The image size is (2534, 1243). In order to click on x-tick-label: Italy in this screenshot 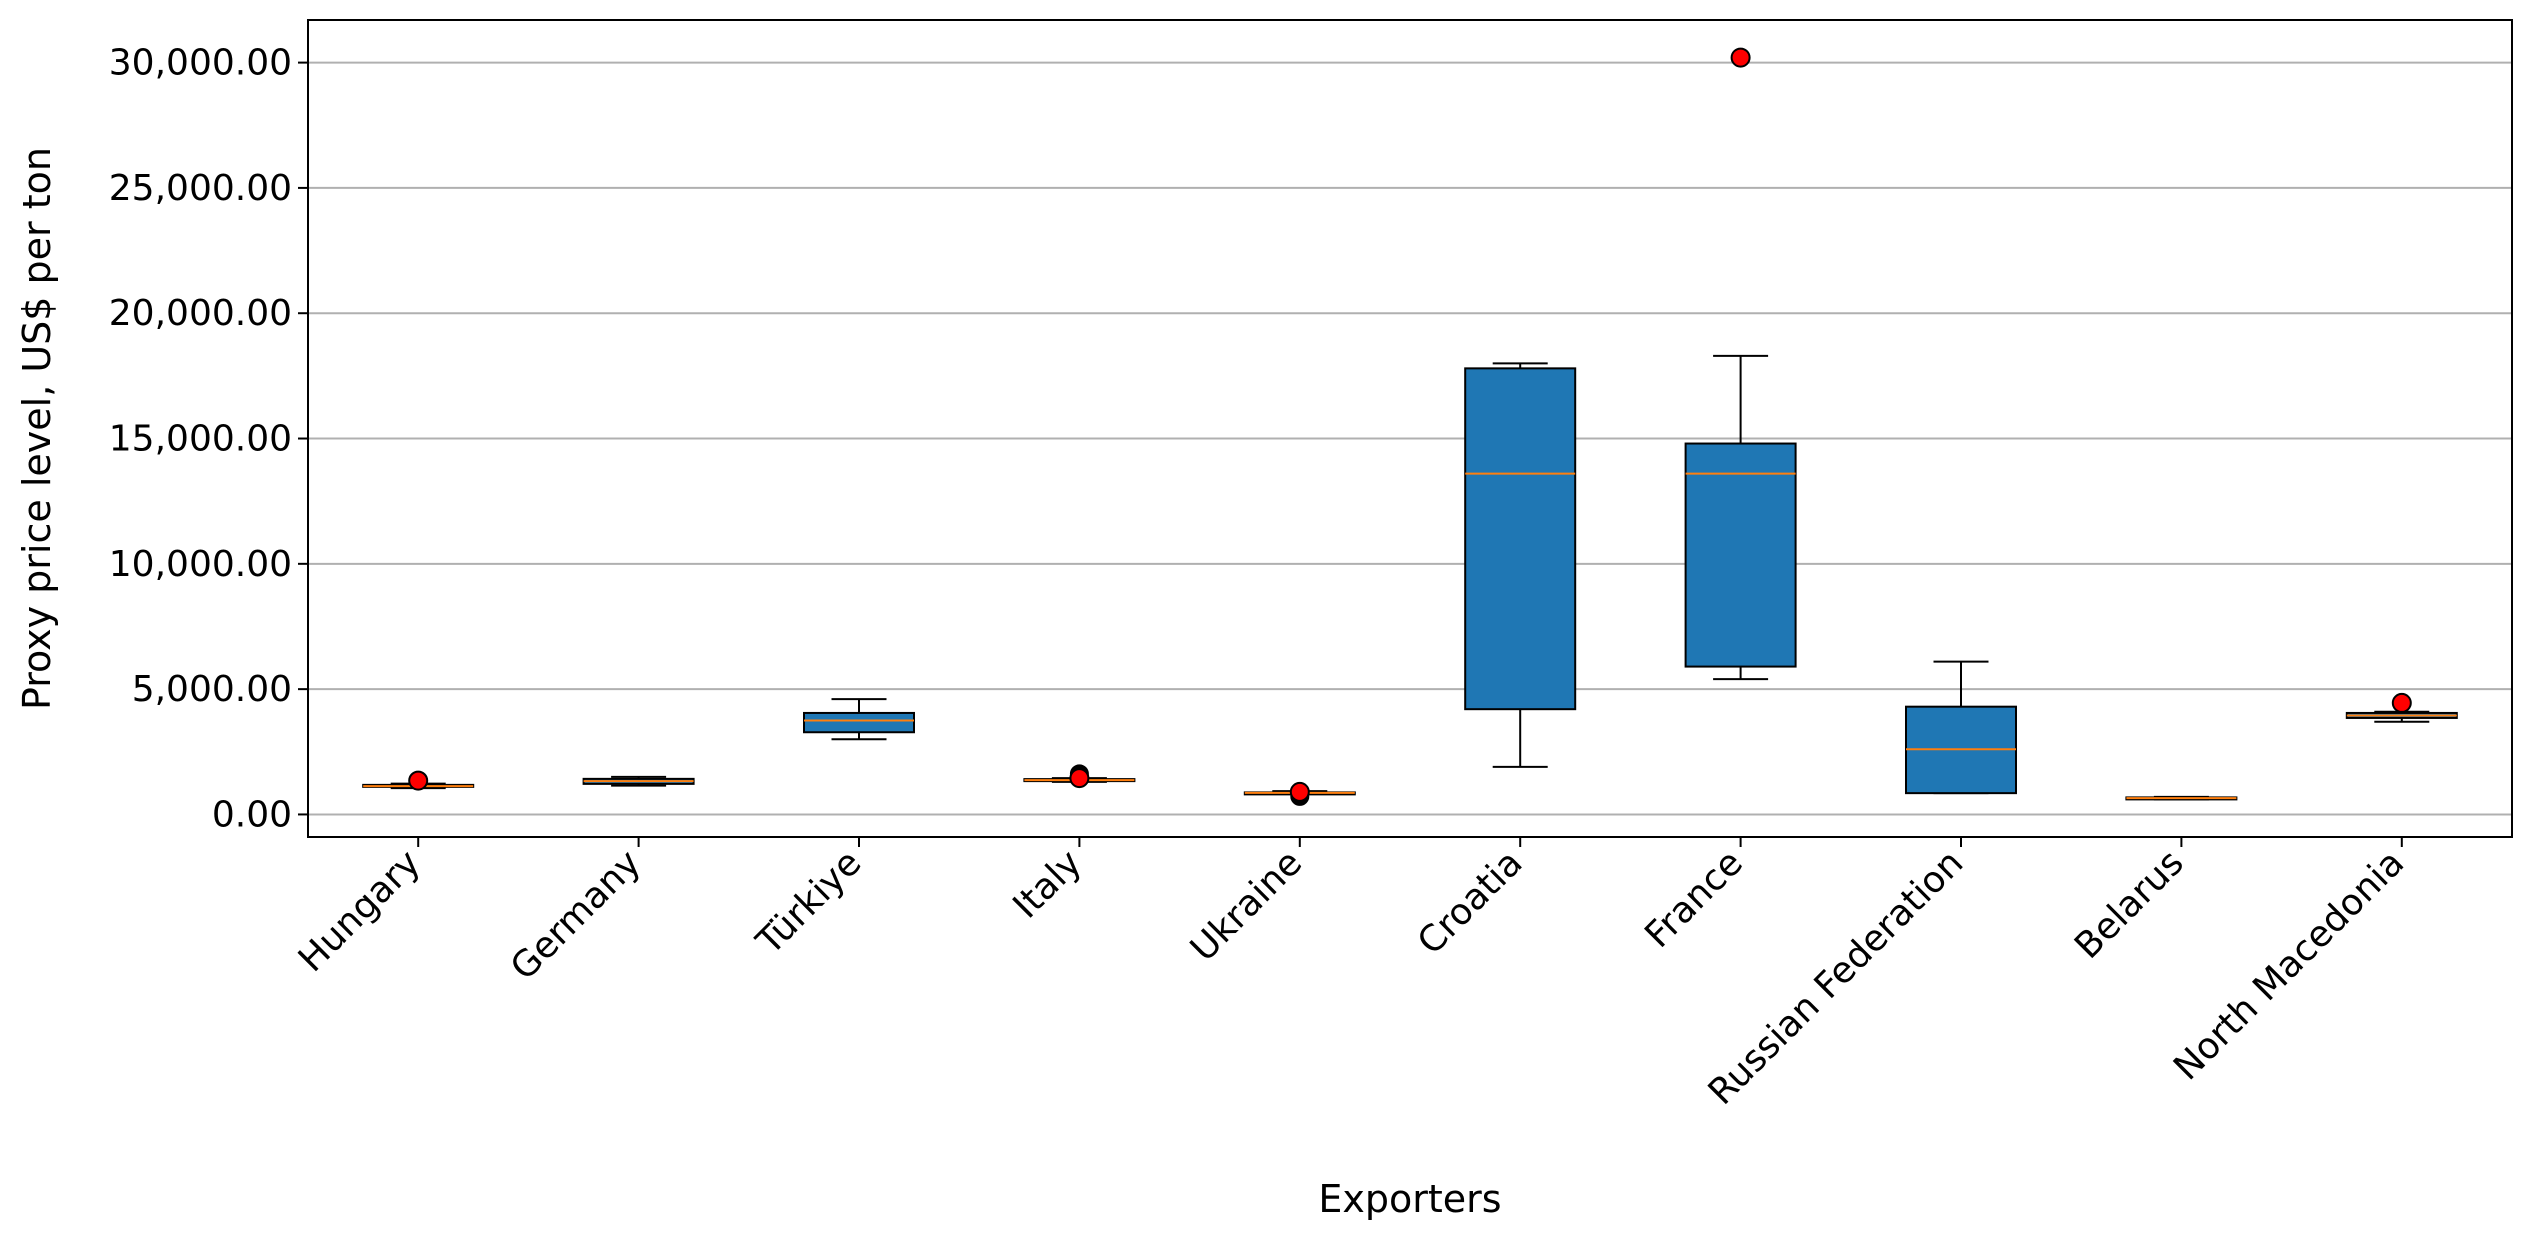, I will do `click(1048, 884)`.